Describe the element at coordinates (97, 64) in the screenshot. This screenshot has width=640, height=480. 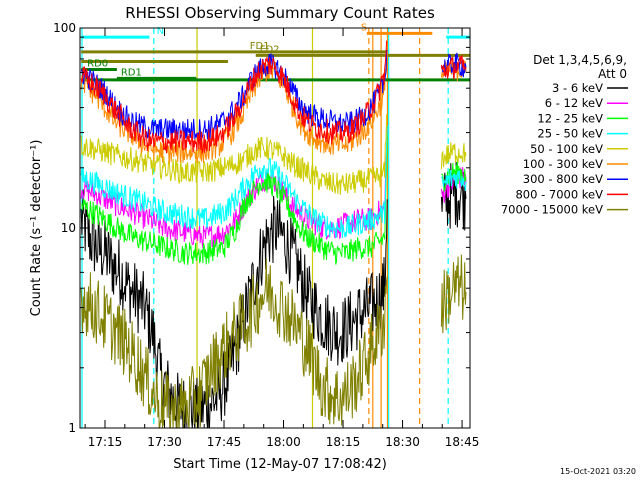
I see `flag-label-rd0: RD0` at that location.